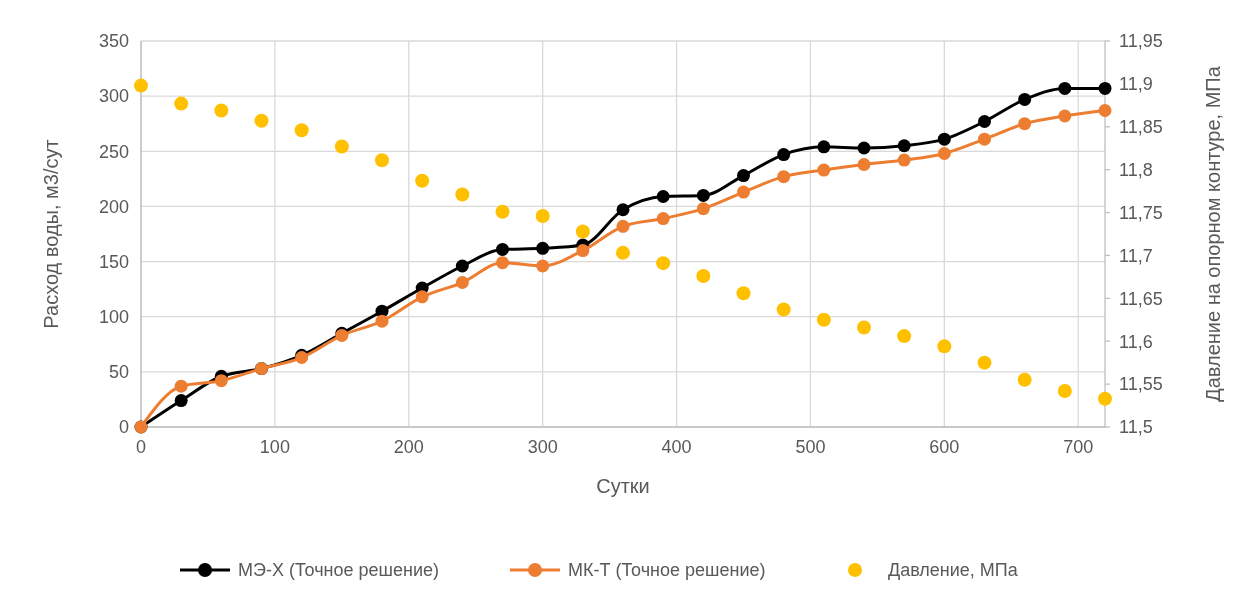 The width and height of the screenshot is (1253, 601). What do you see at coordinates (408, 447) in the screenshot?
I see `x-tick-label: 200` at bounding box center [408, 447].